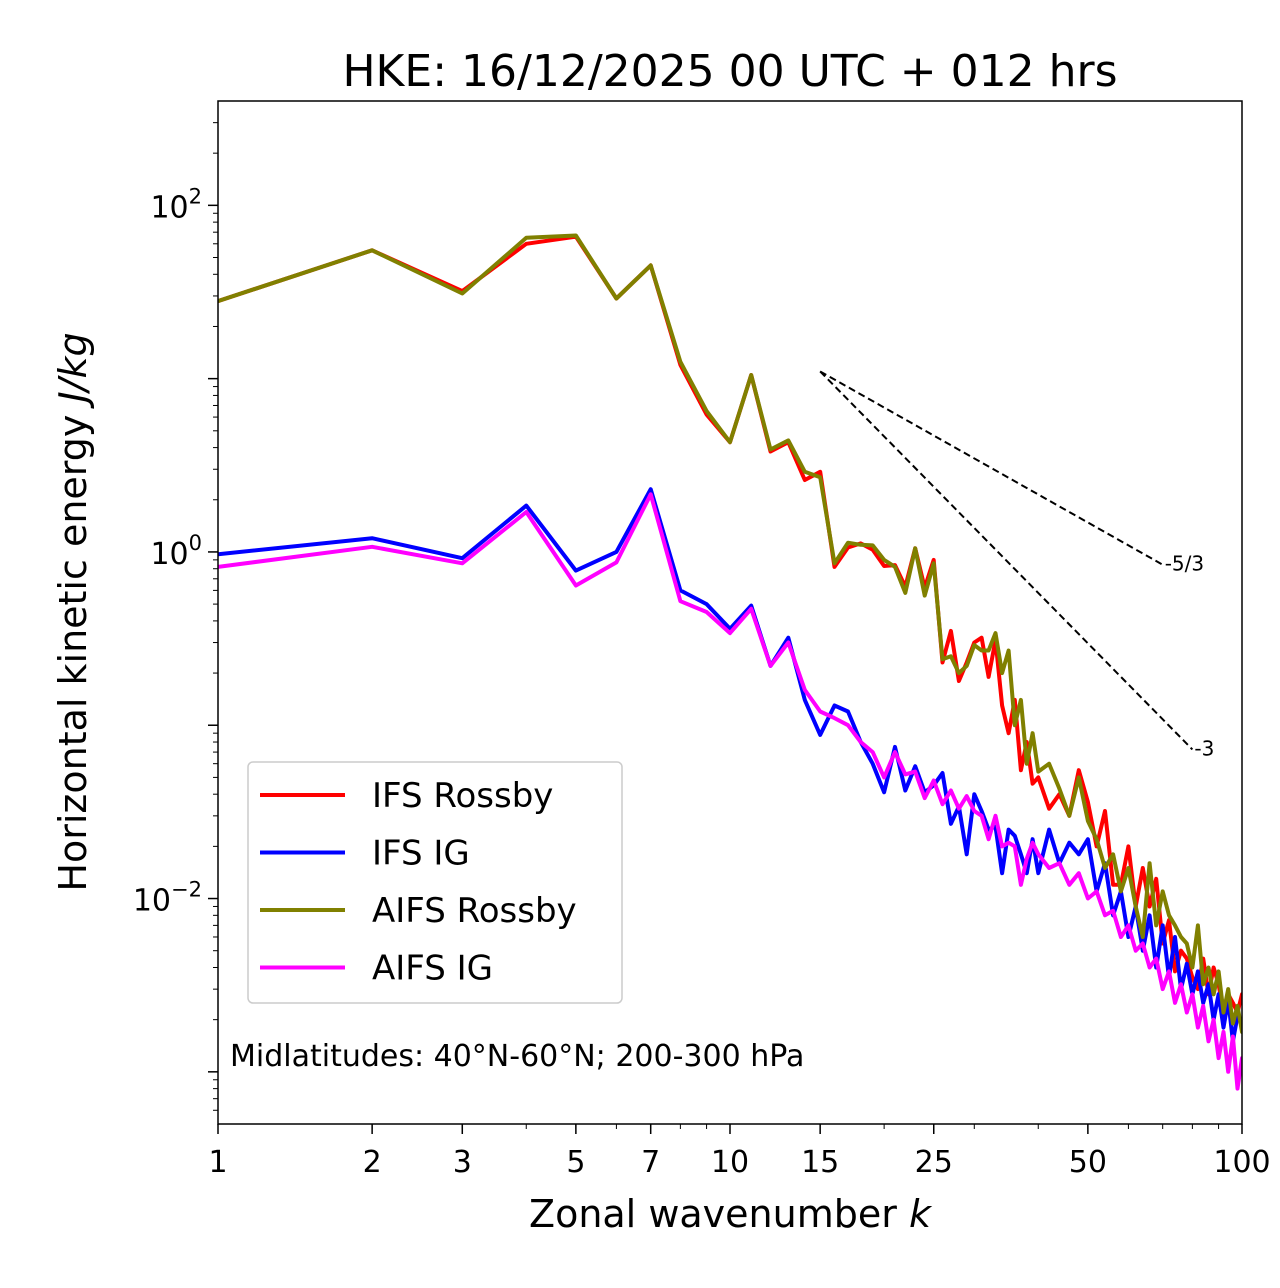 The width and height of the screenshot is (1280, 1288). Describe the element at coordinates (575, 1162) in the screenshot. I see `x-tick-label: 5` at that location.